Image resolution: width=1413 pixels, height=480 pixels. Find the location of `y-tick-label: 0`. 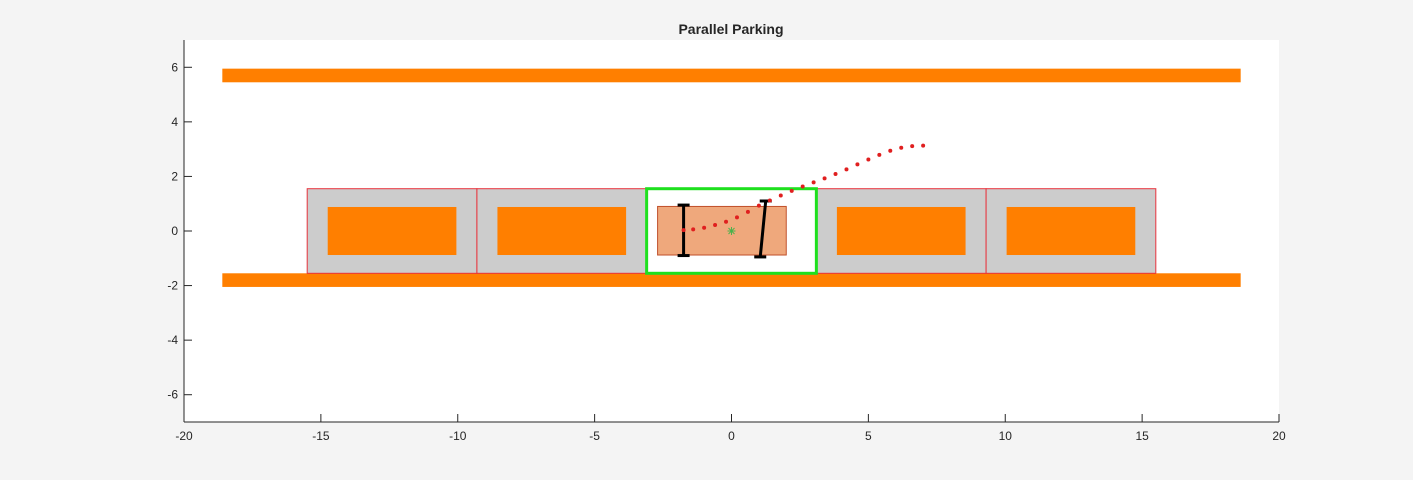

y-tick-label: 0 is located at coordinates (174, 231).